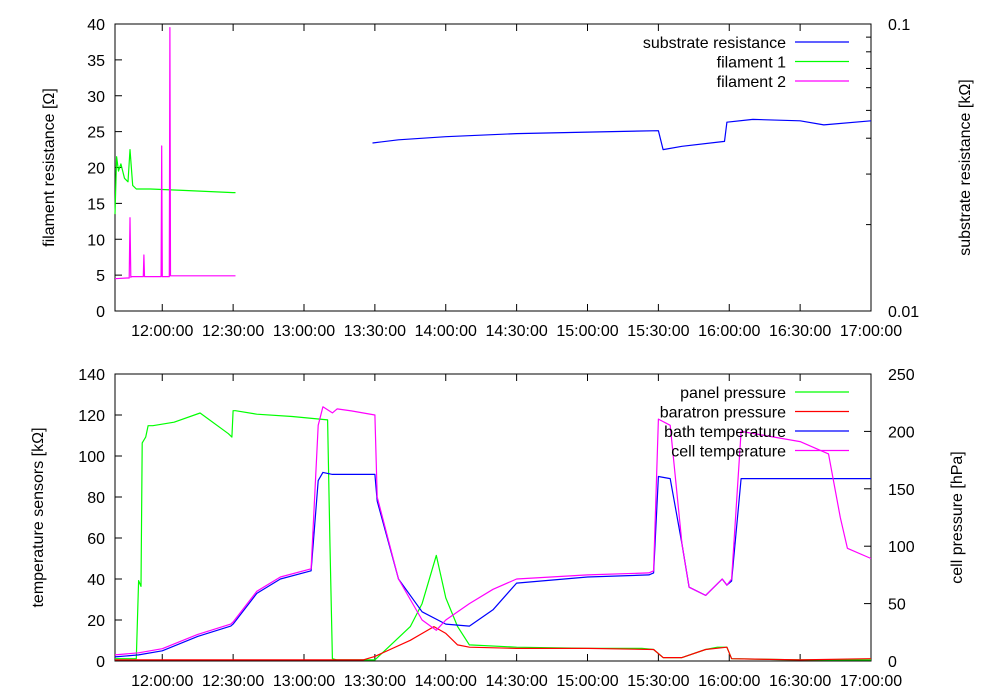 The image size is (1000, 700). What do you see at coordinates (96, 498) in the screenshot?
I see `y-tick-label: 80` at bounding box center [96, 498].